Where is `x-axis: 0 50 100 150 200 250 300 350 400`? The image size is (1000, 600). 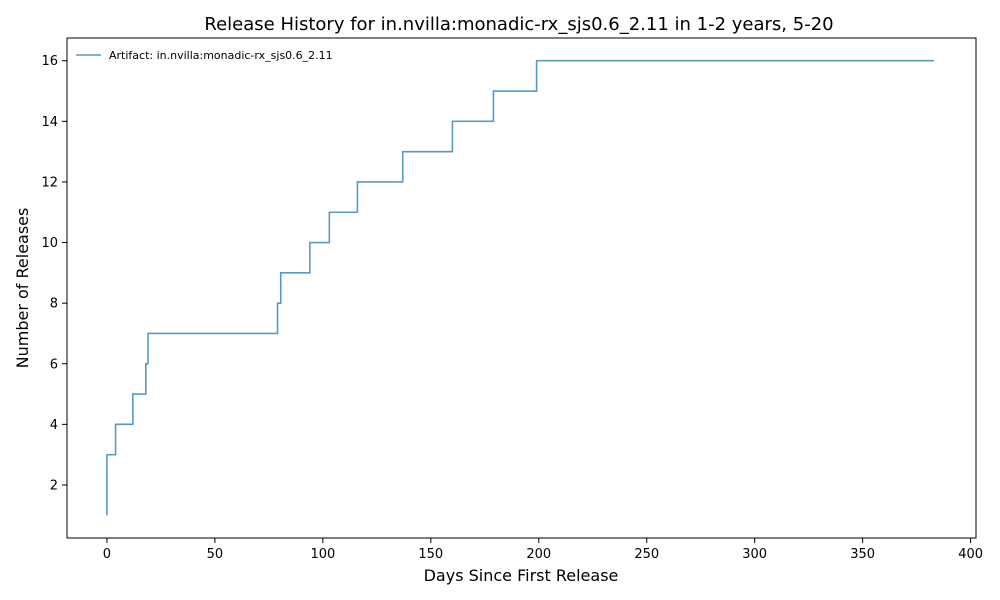
x-axis: 0 50 100 150 200 250 300 350 400 is located at coordinates (543, 550).